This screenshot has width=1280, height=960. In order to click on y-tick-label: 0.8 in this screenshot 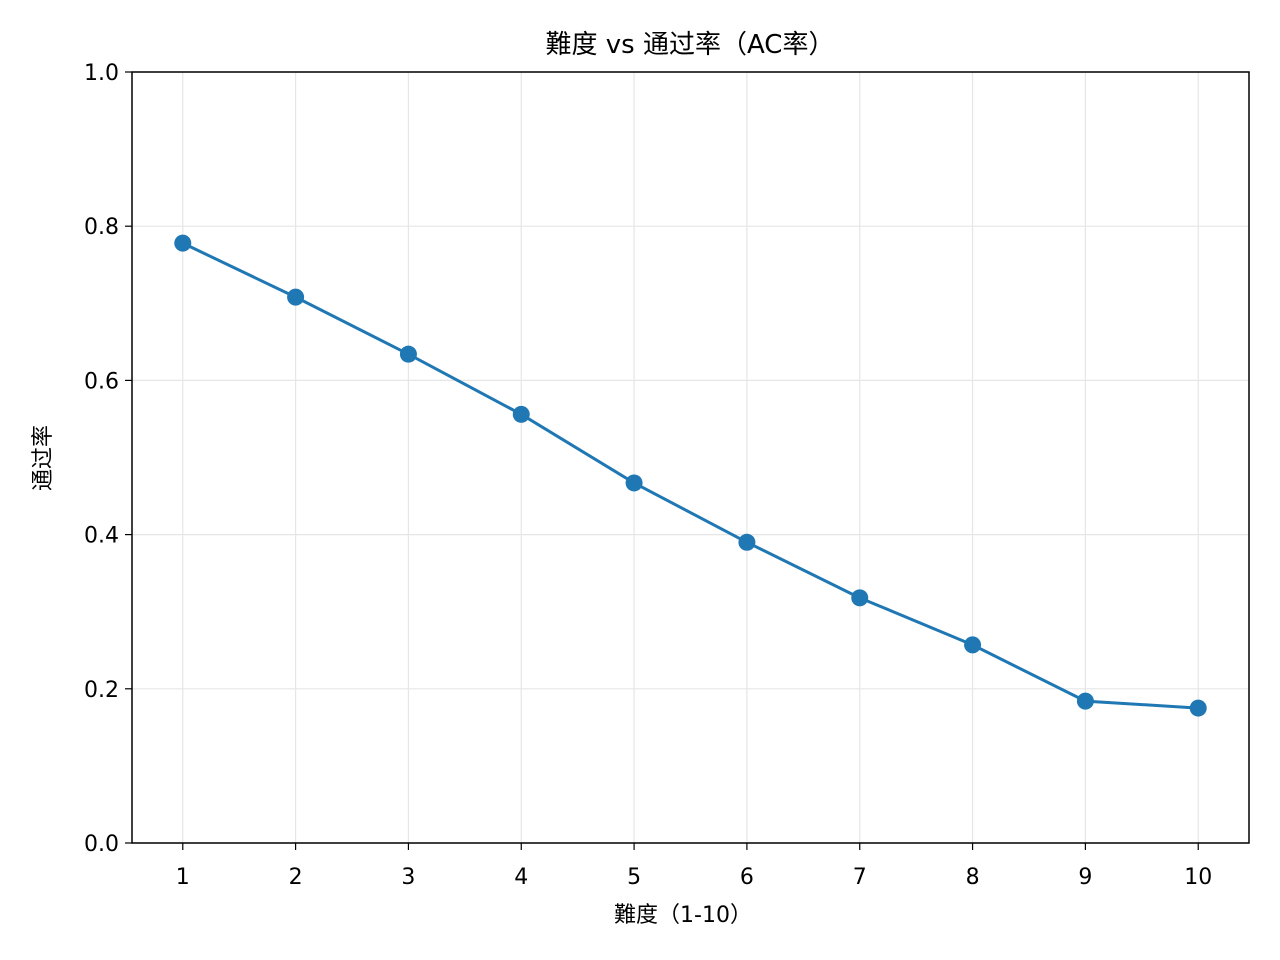, I will do `click(101, 227)`.